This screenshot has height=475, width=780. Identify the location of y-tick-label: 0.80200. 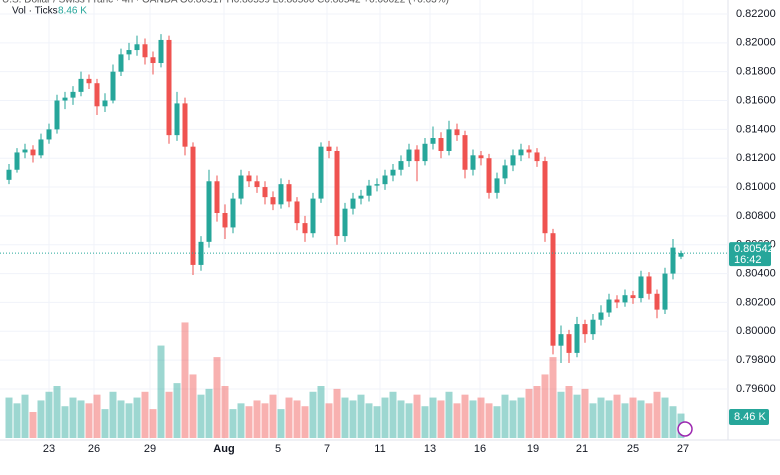
(756, 302).